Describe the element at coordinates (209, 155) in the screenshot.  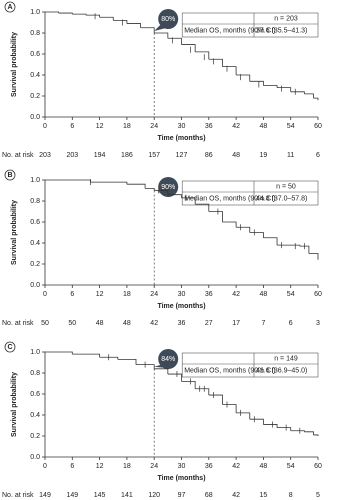
I see `at-risk-value: 86` at that location.